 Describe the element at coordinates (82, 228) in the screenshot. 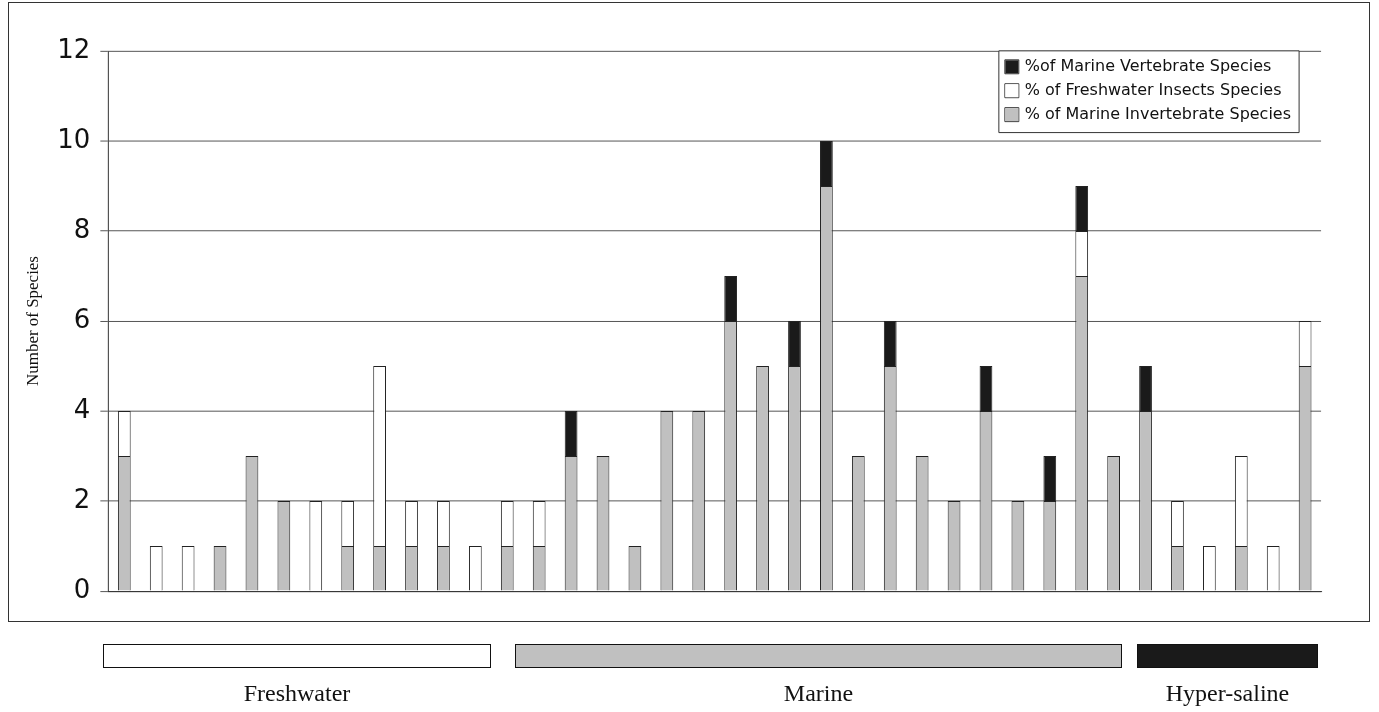

I see `y-tick-label: 8` at that location.